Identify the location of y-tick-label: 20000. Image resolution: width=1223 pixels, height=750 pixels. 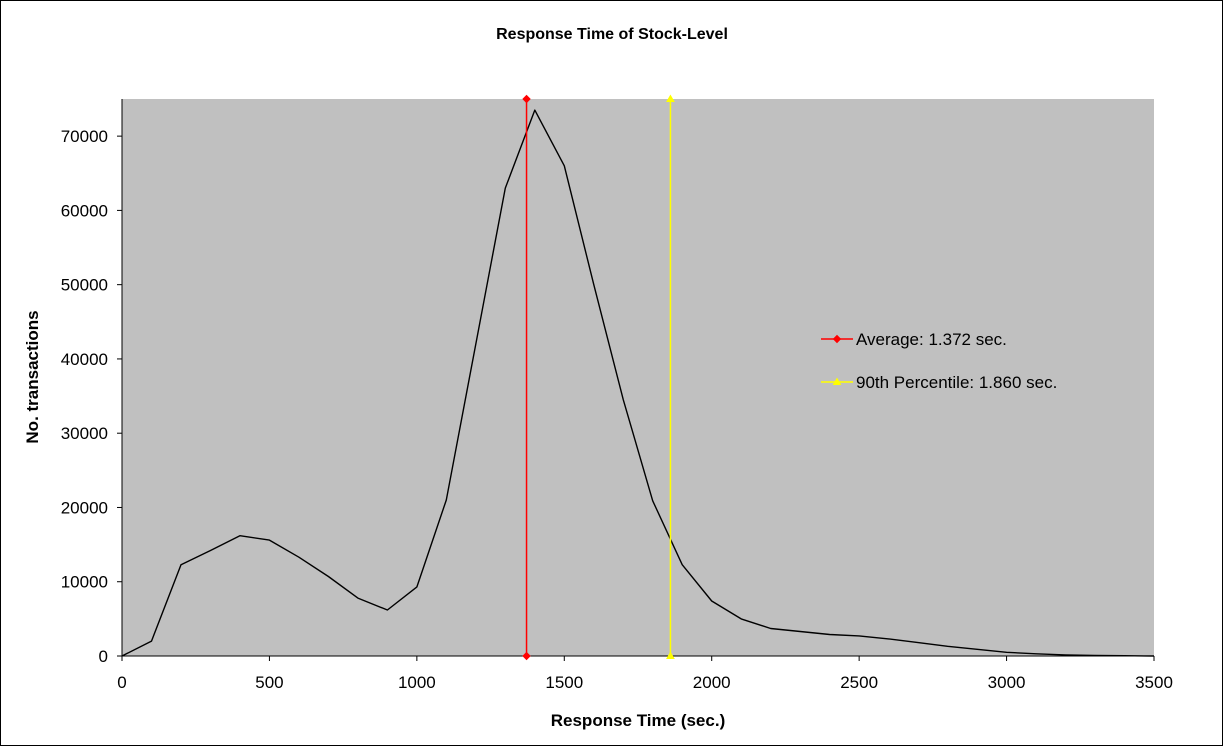
(84, 507).